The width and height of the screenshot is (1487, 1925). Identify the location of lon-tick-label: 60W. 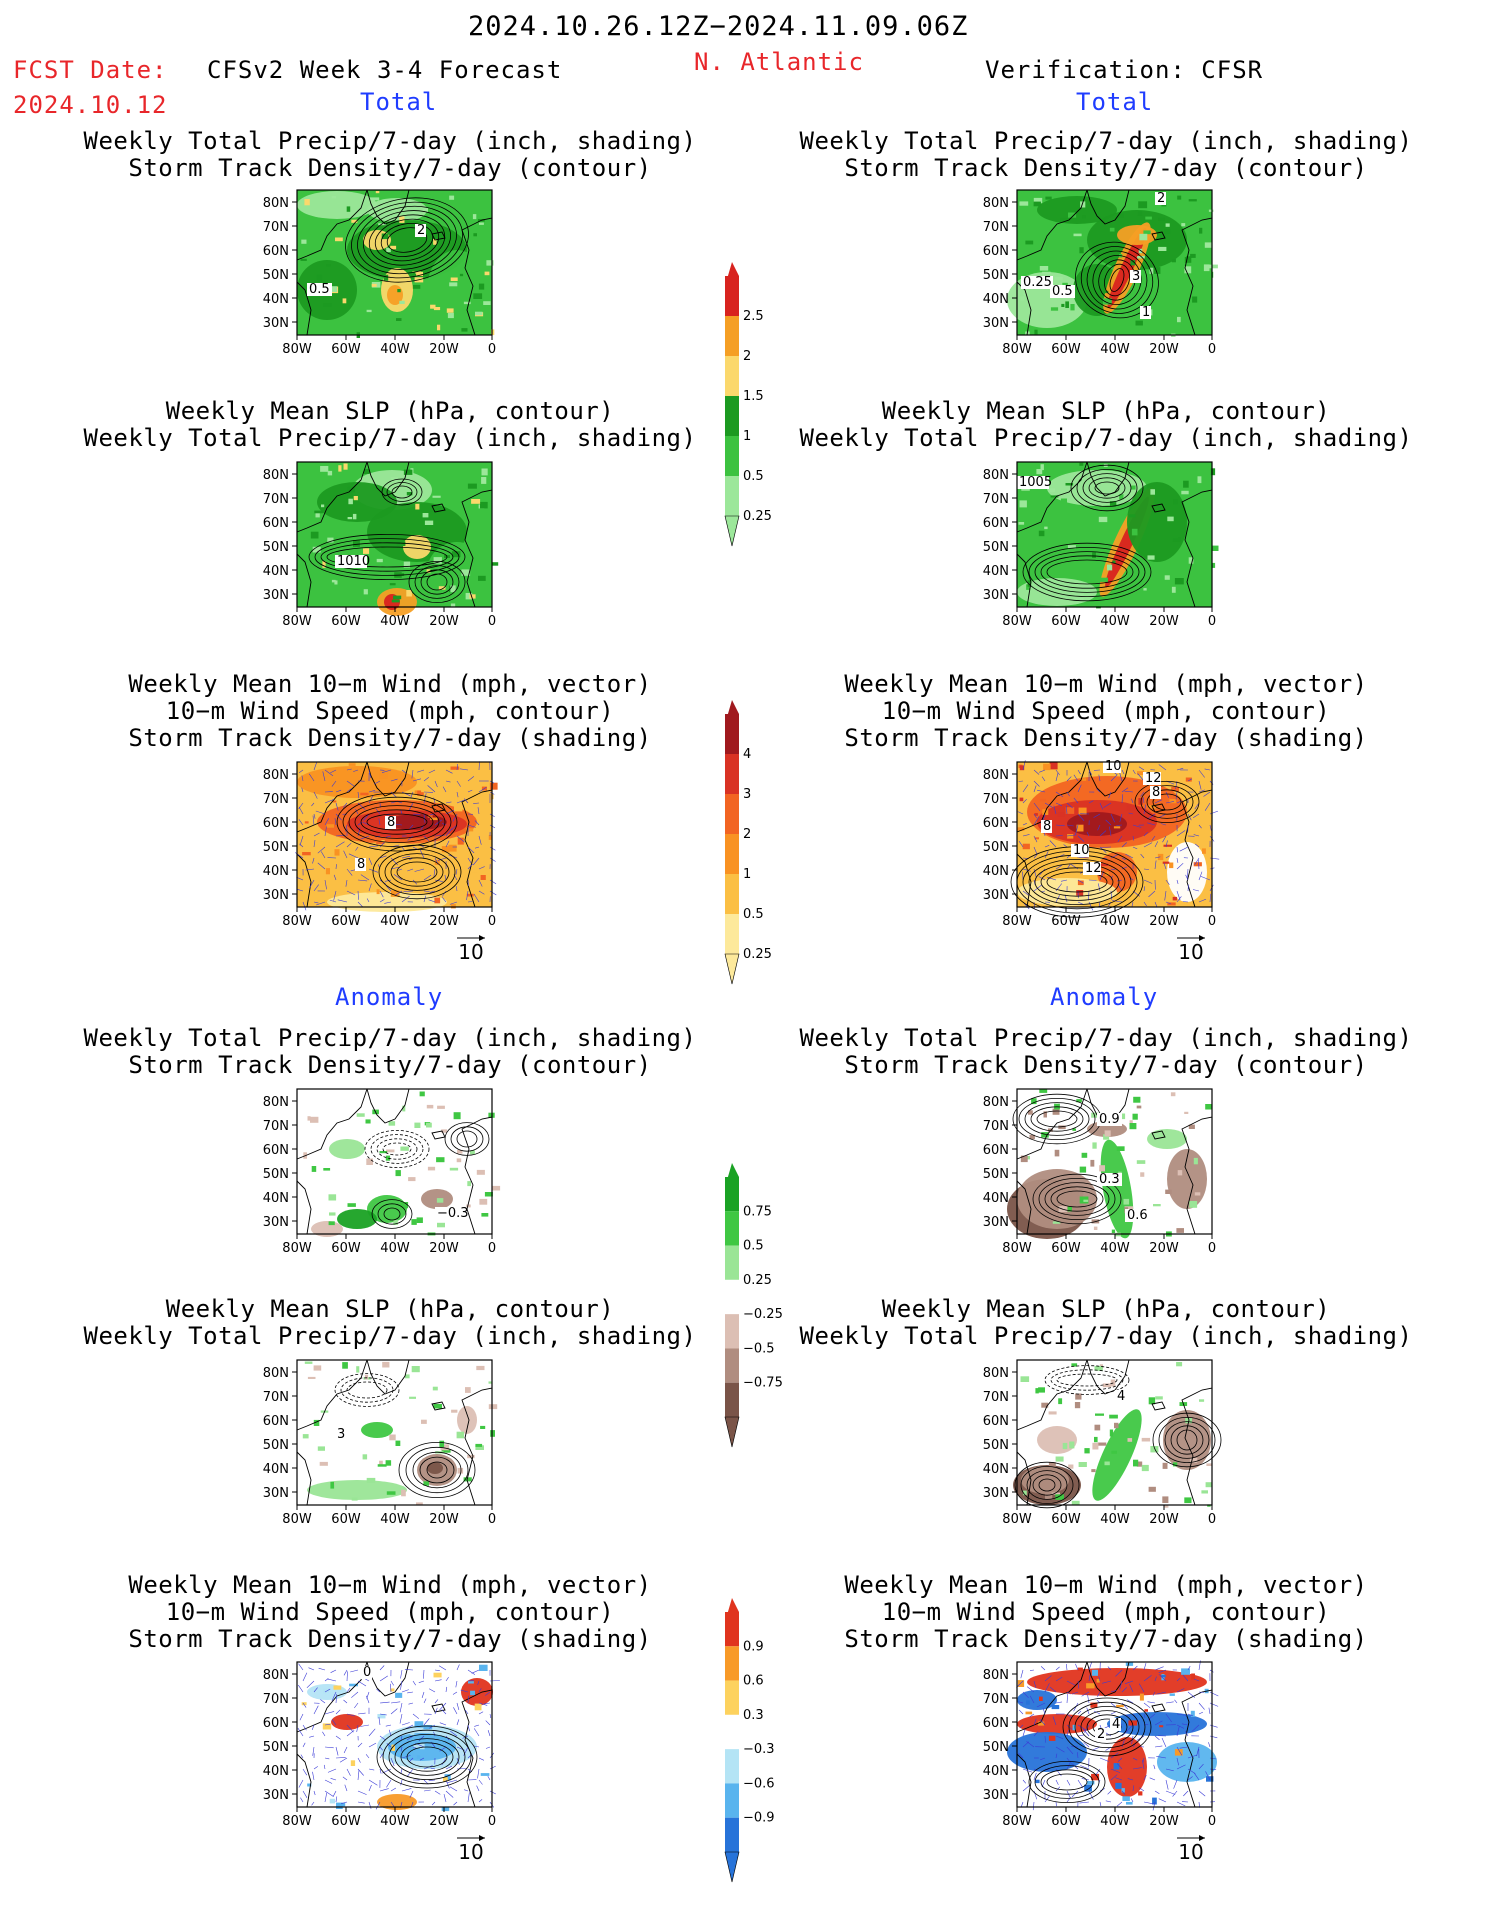
(1066, 1519).